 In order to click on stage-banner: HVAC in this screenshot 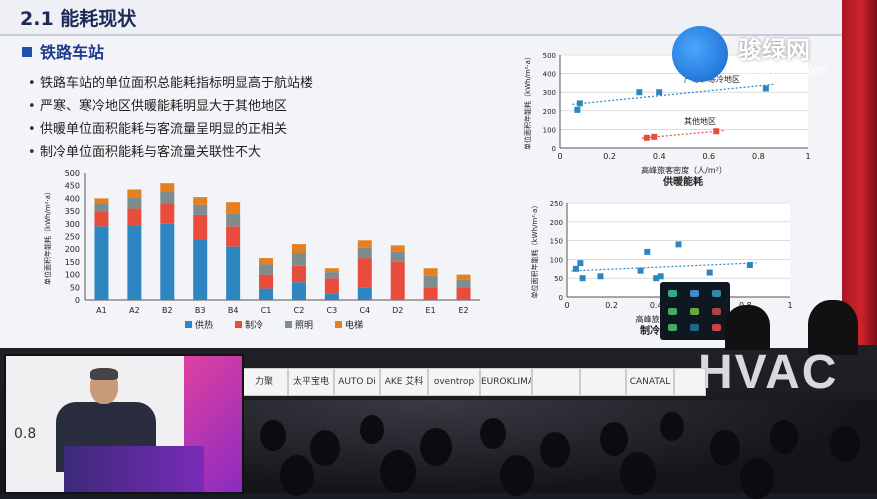, I will do `click(768, 372)`.